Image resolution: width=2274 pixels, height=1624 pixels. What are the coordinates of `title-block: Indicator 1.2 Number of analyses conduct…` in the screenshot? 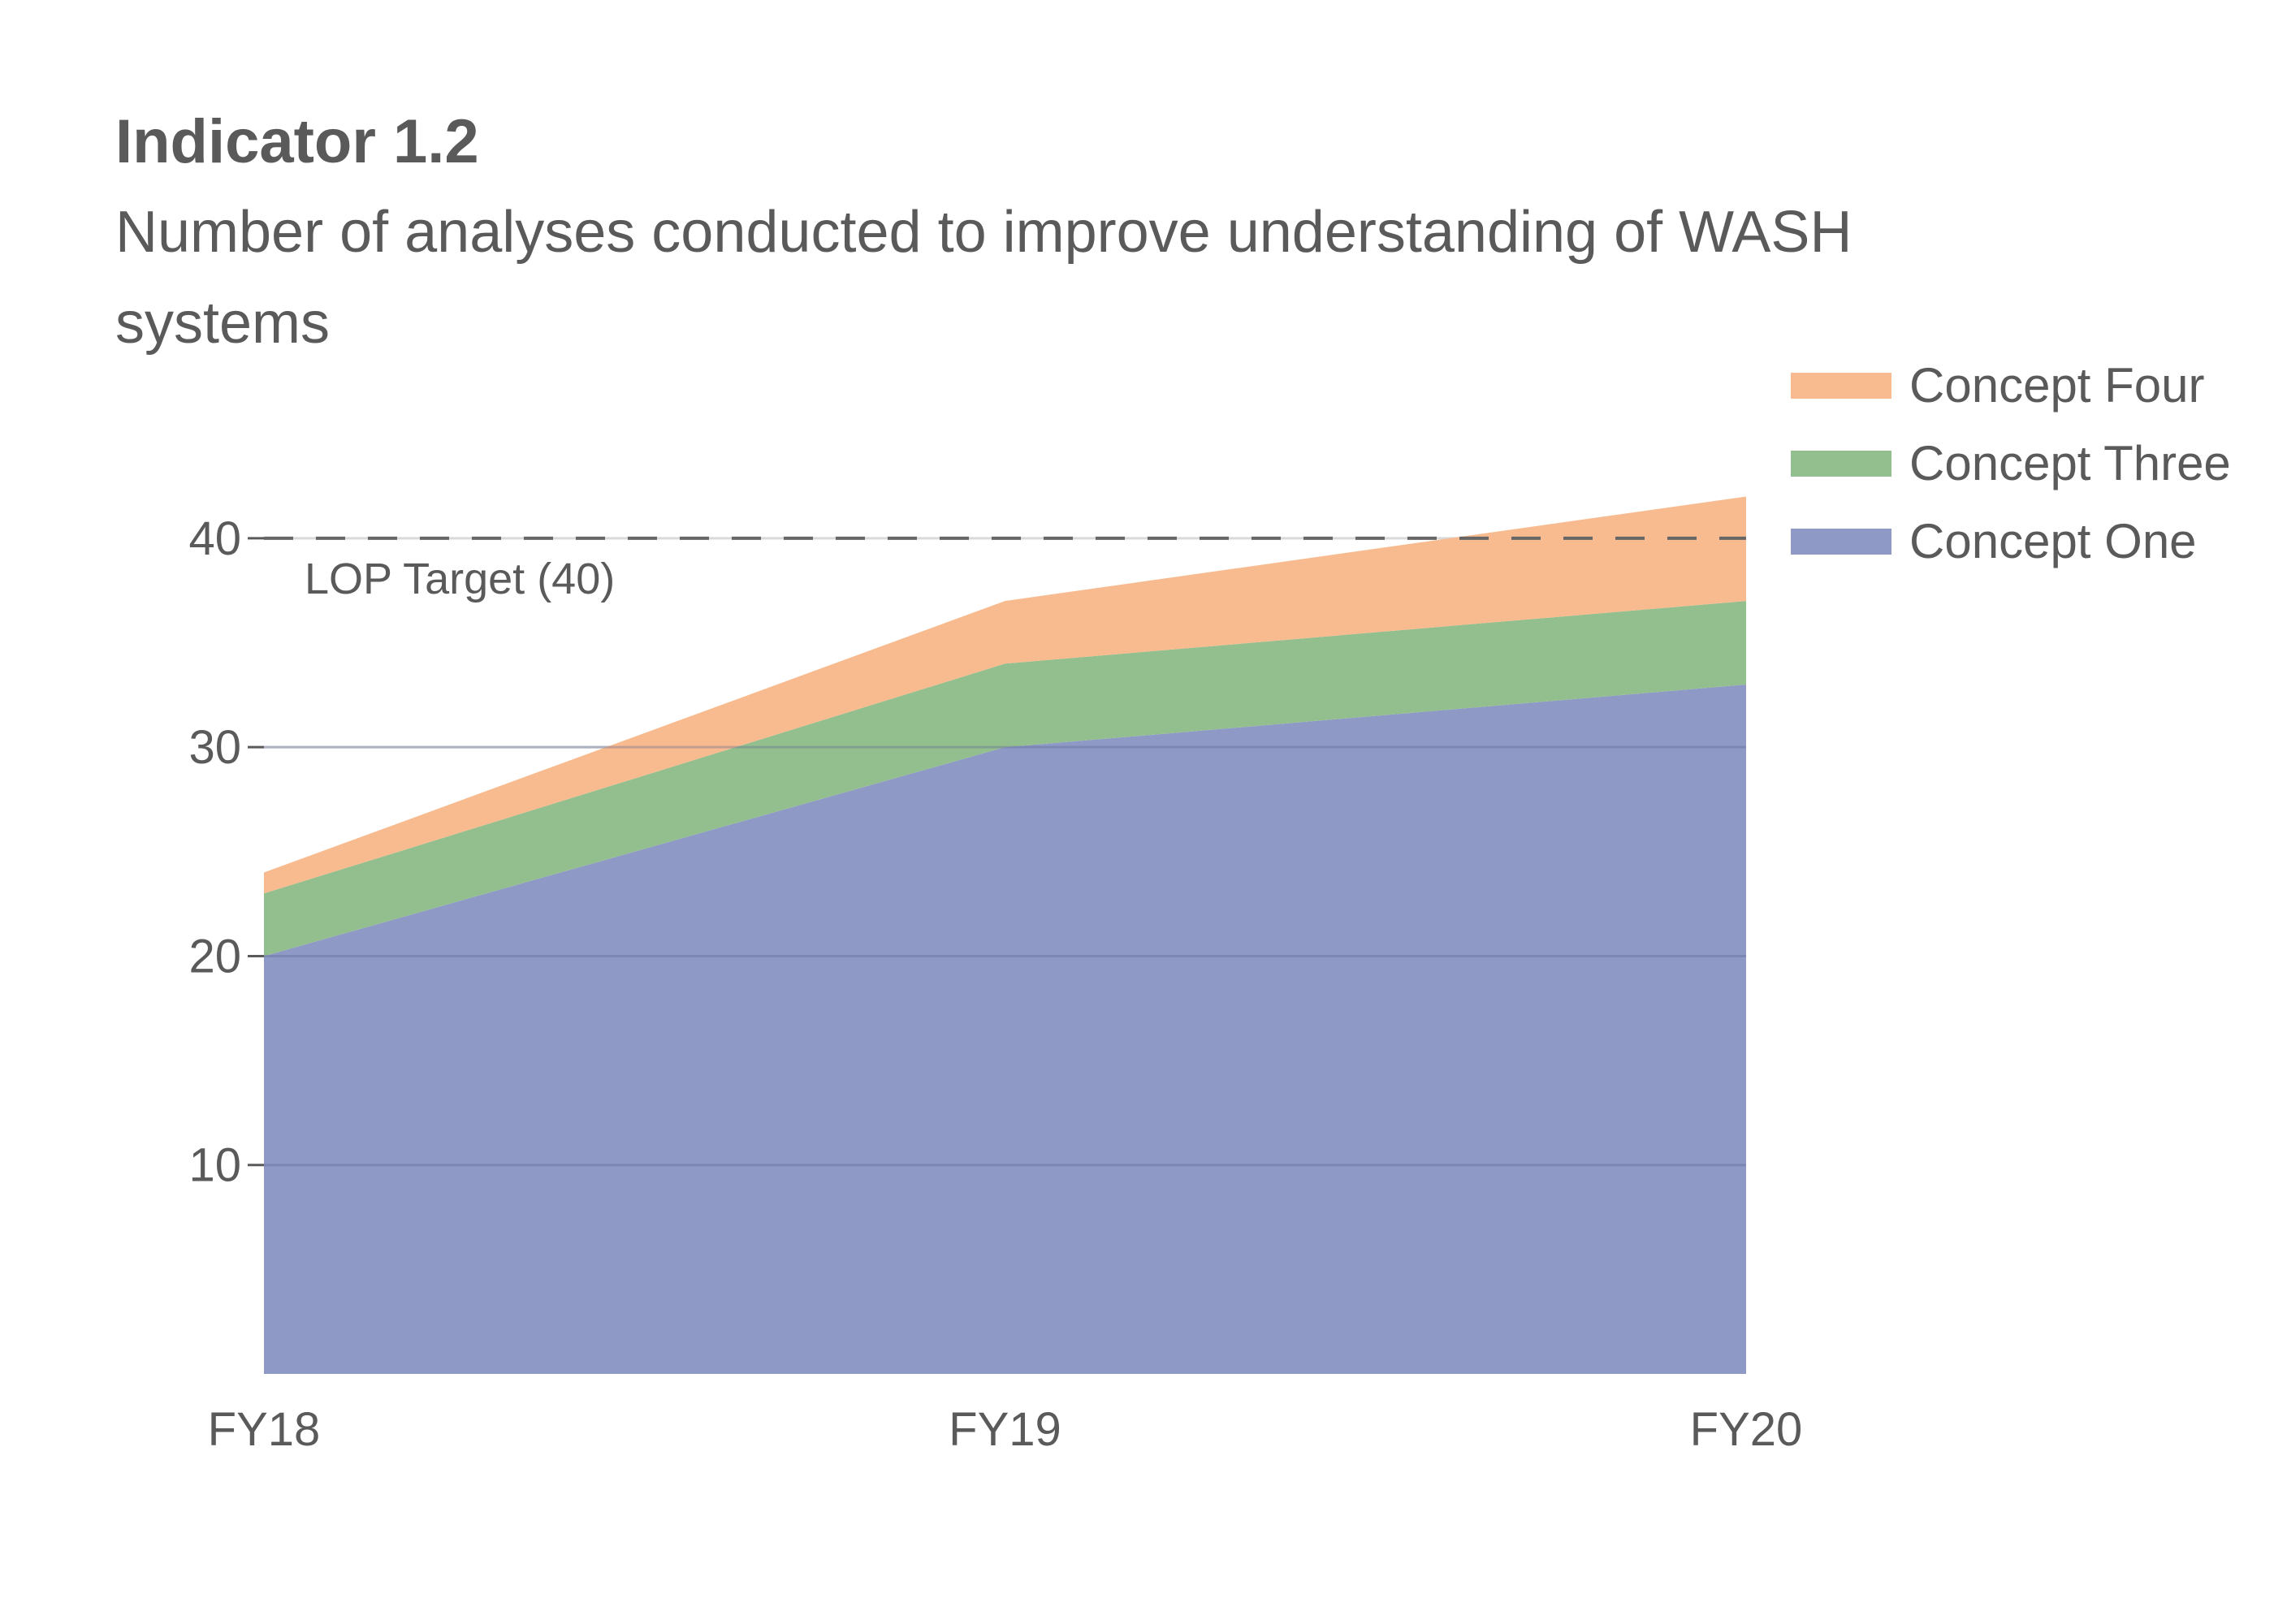 It's located at (1049, 233).